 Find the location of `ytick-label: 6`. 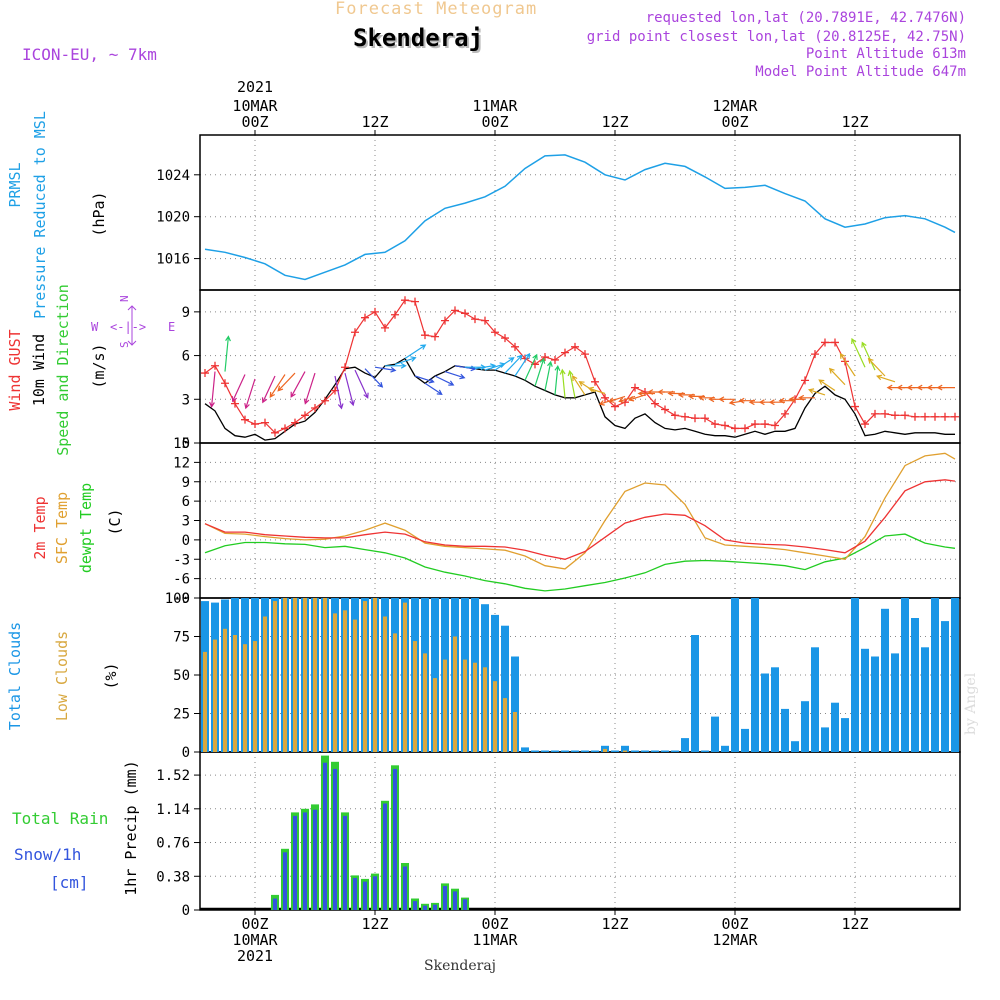

ytick-label: 6 is located at coordinates (186, 502).